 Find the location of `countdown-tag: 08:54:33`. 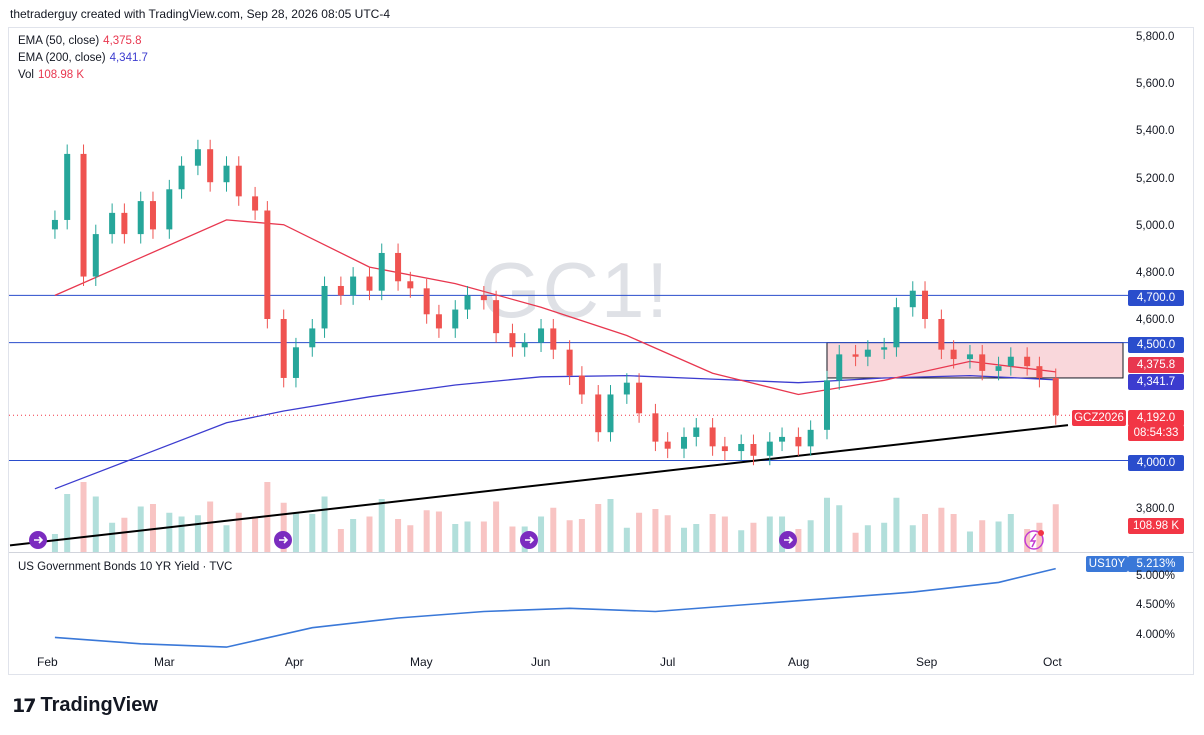

countdown-tag: 08:54:33 is located at coordinates (1156, 433).